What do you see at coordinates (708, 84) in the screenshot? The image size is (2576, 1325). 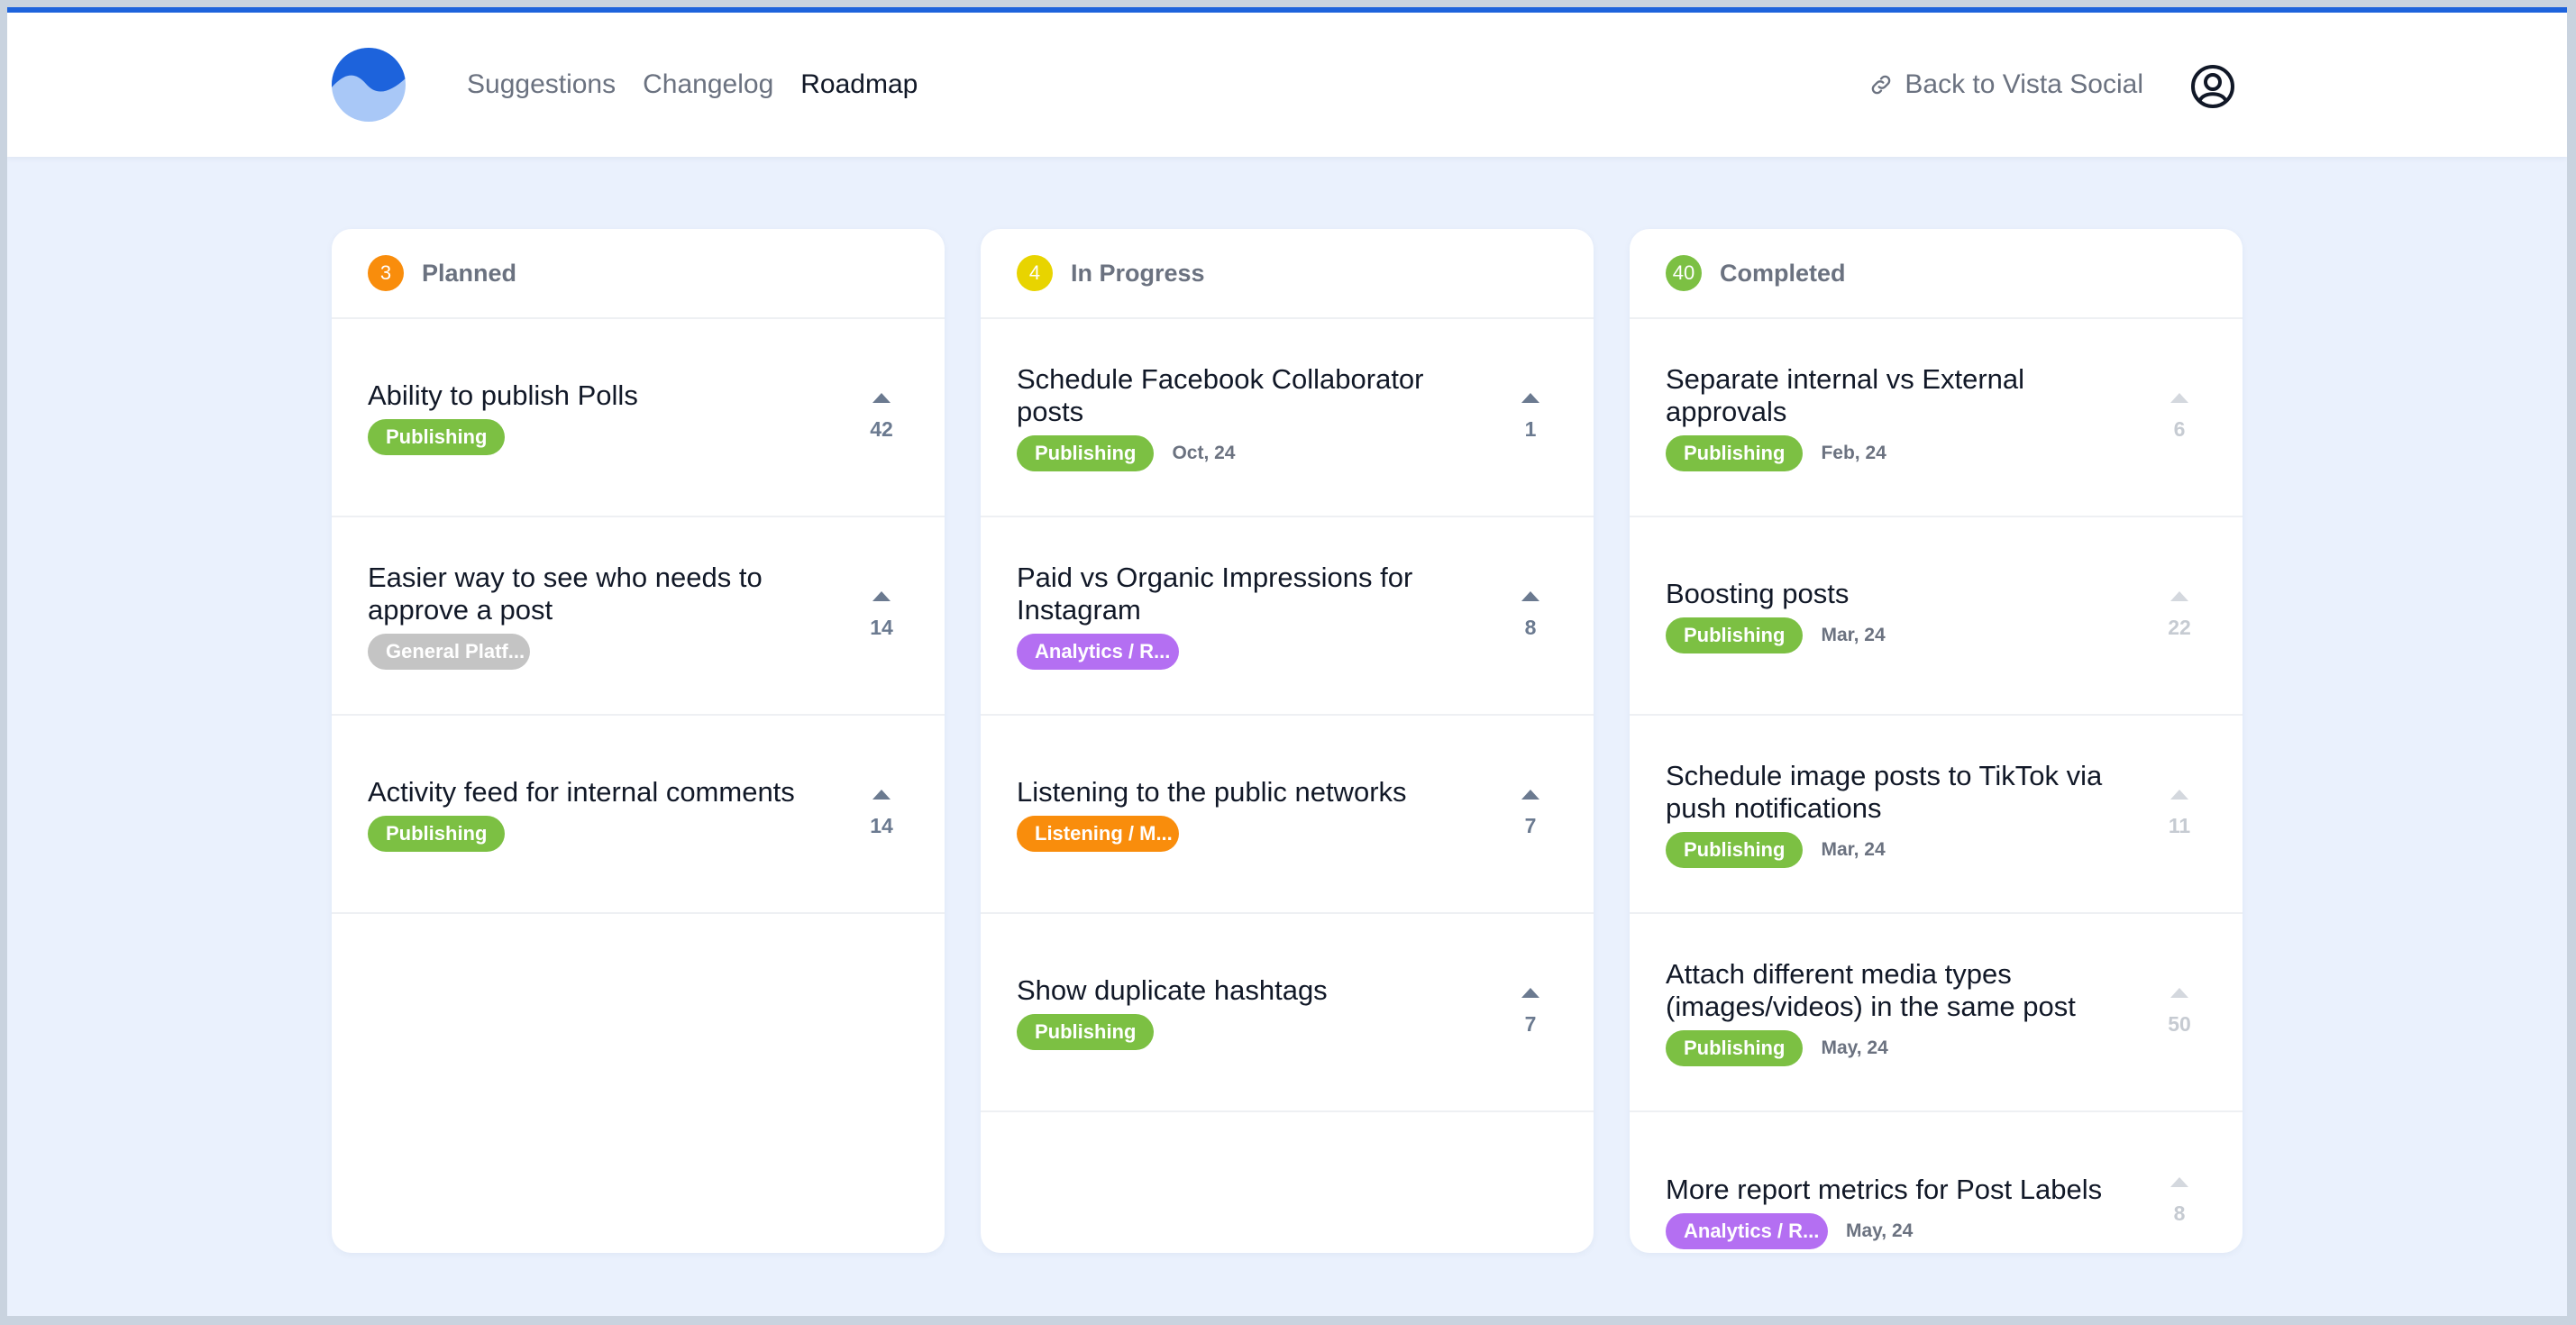 I see `nav-changelog: Changelog` at bounding box center [708, 84].